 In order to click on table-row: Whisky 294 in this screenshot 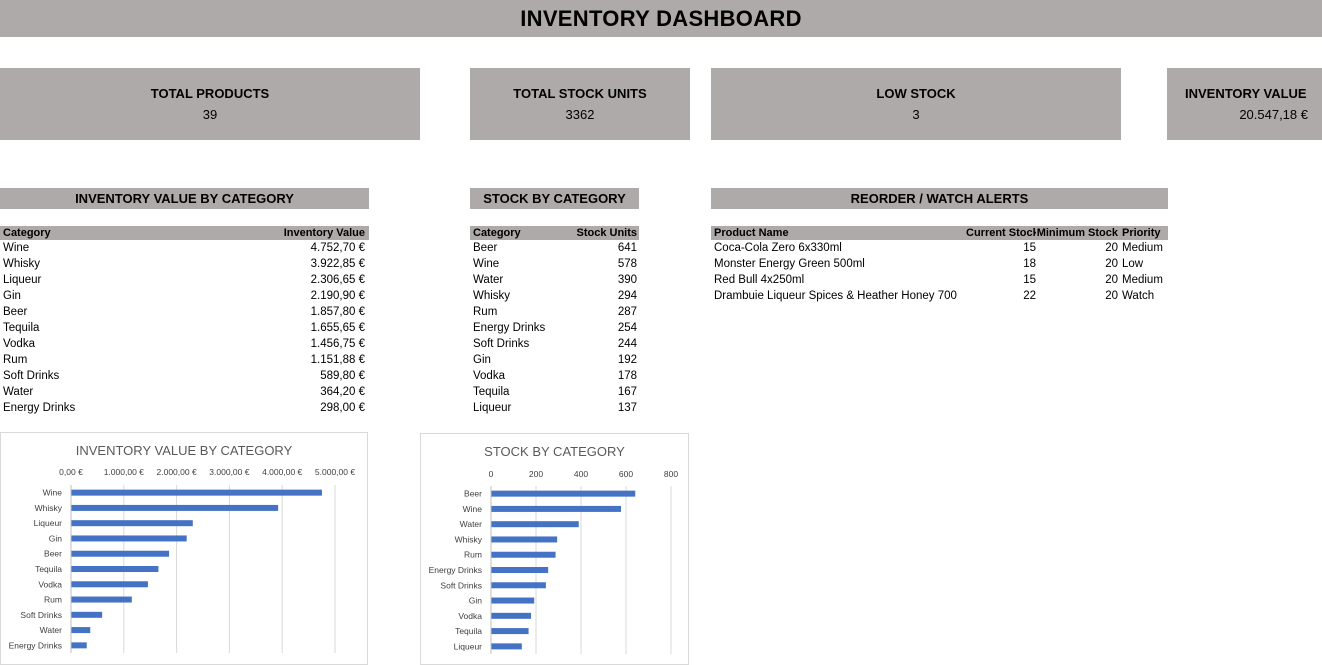, I will do `click(554, 296)`.